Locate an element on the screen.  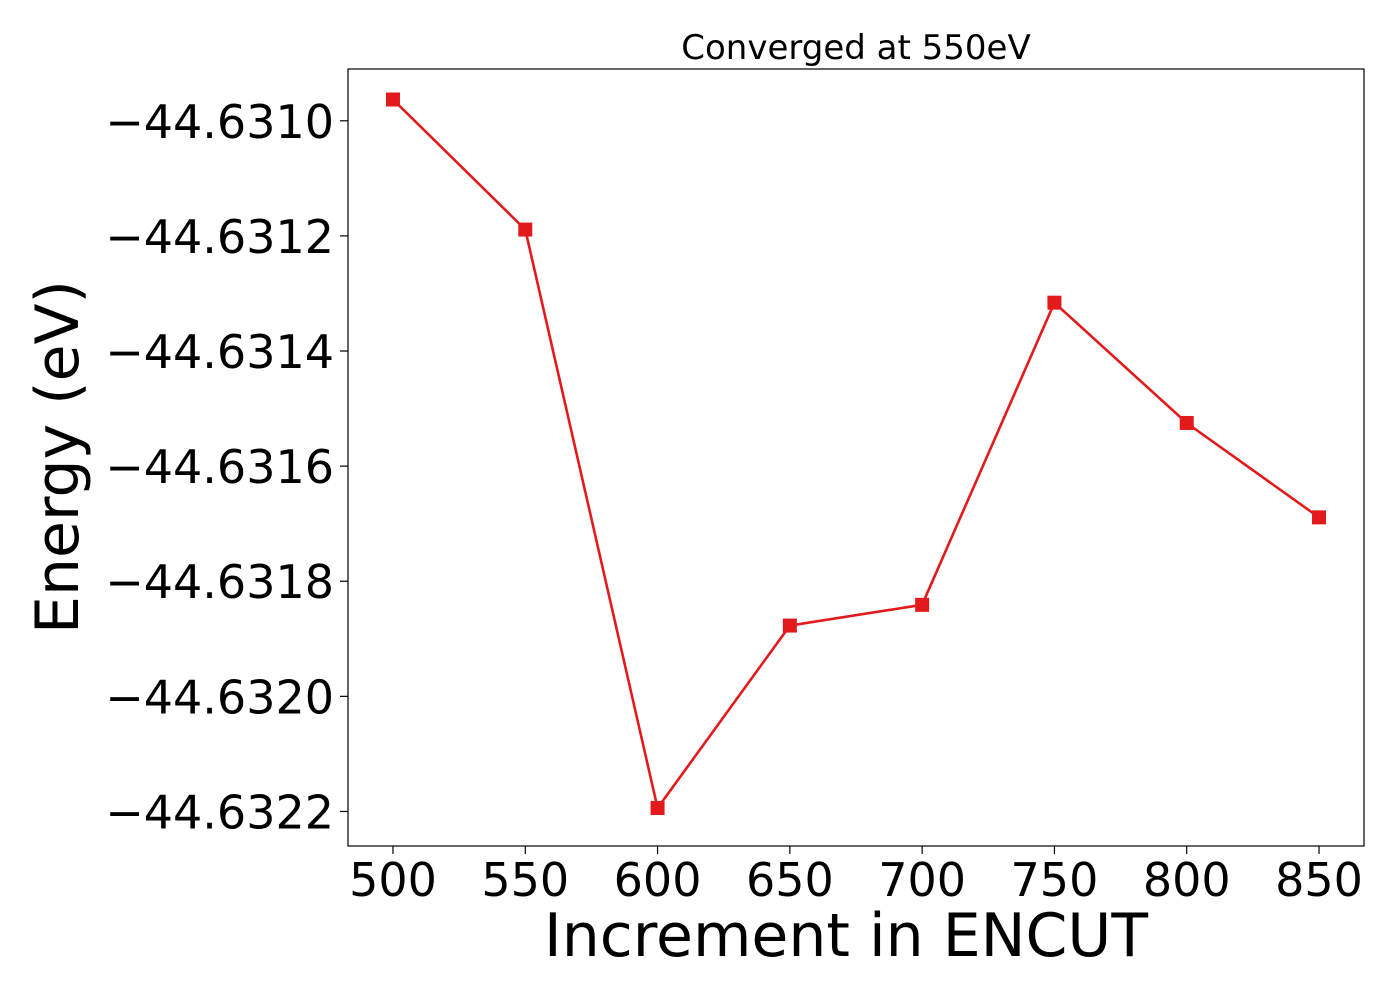
y-tick-label: −44.6310 is located at coordinates (219, 122).